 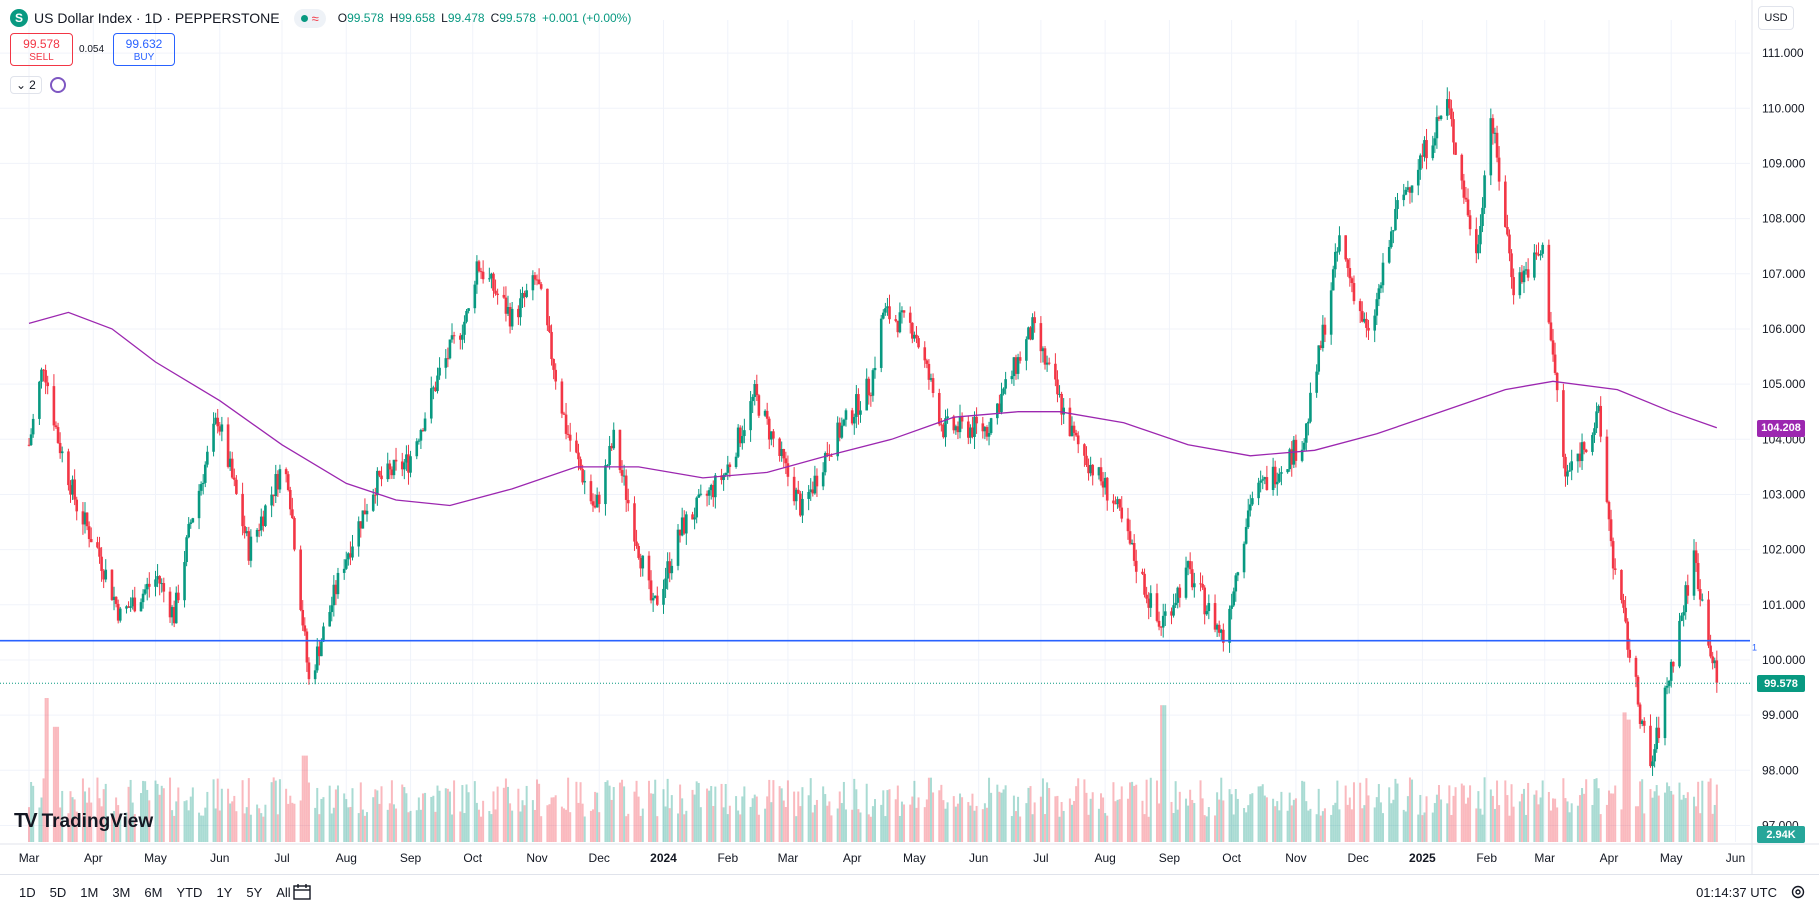 I want to click on tf-6m: 6M, so click(x=153, y=892).